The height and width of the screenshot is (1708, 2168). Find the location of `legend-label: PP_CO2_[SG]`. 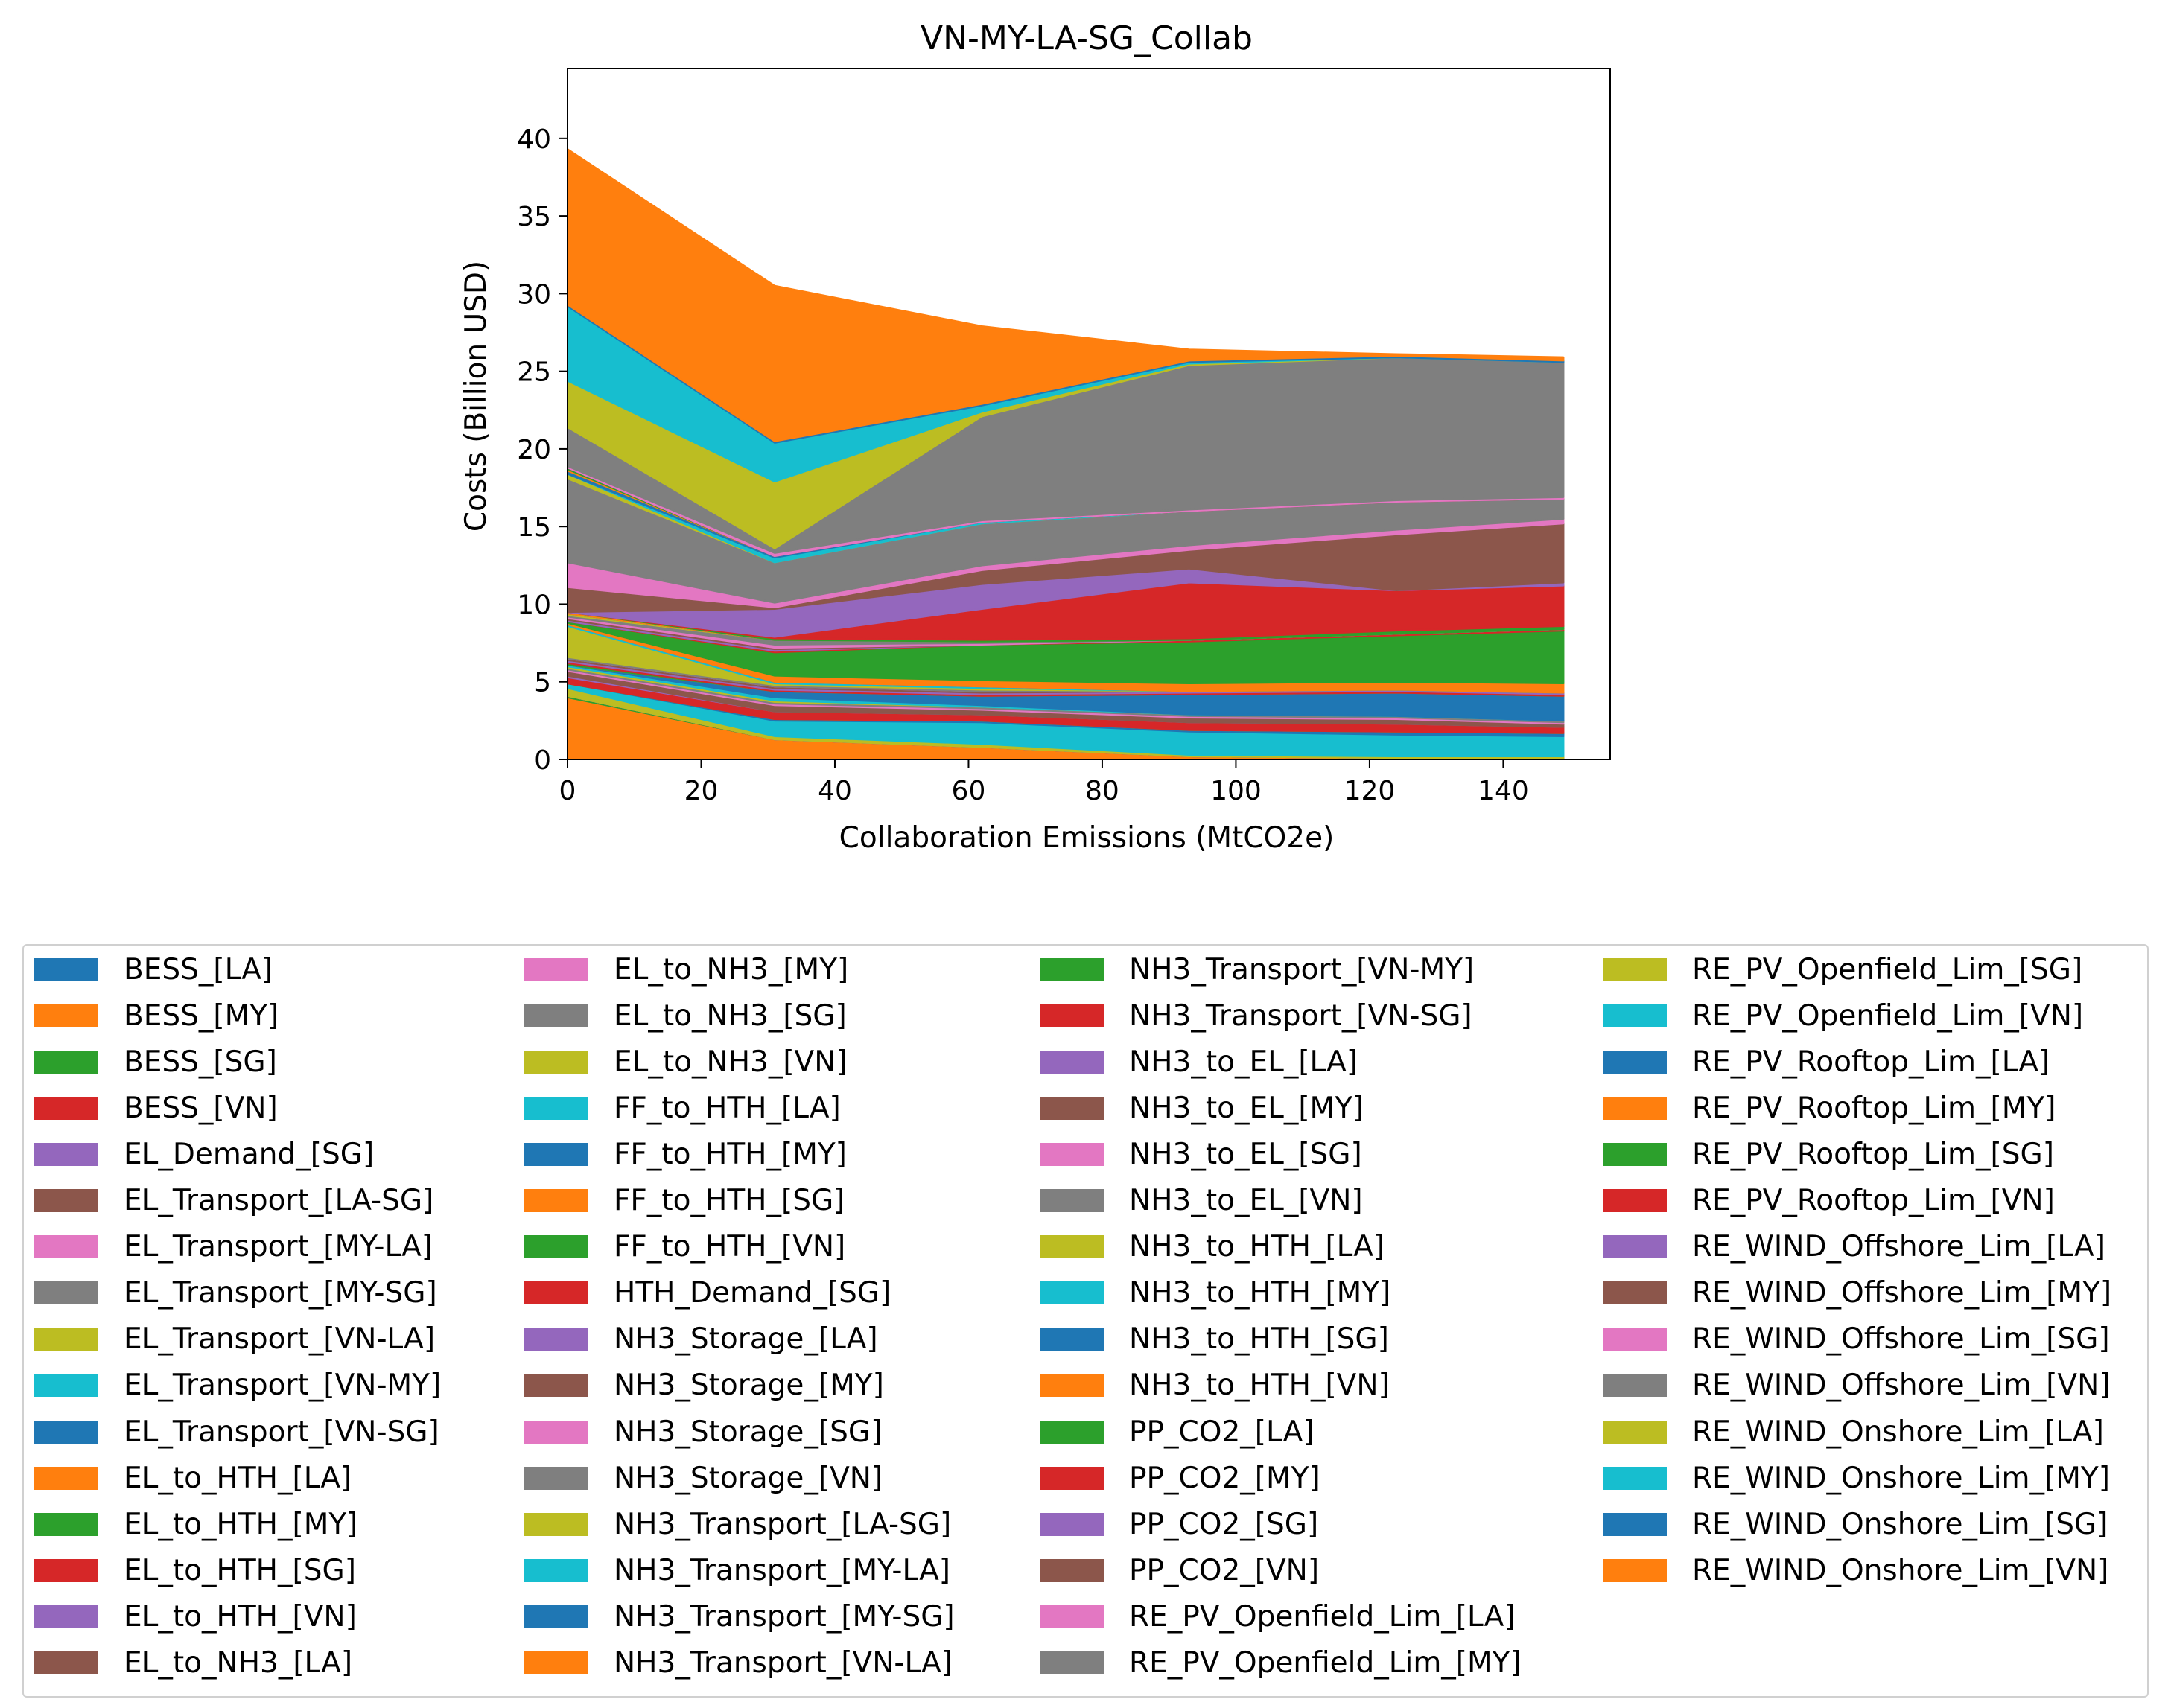

legend-label: PP_CO2_[SG] is located at coordinates (1224, 1524).